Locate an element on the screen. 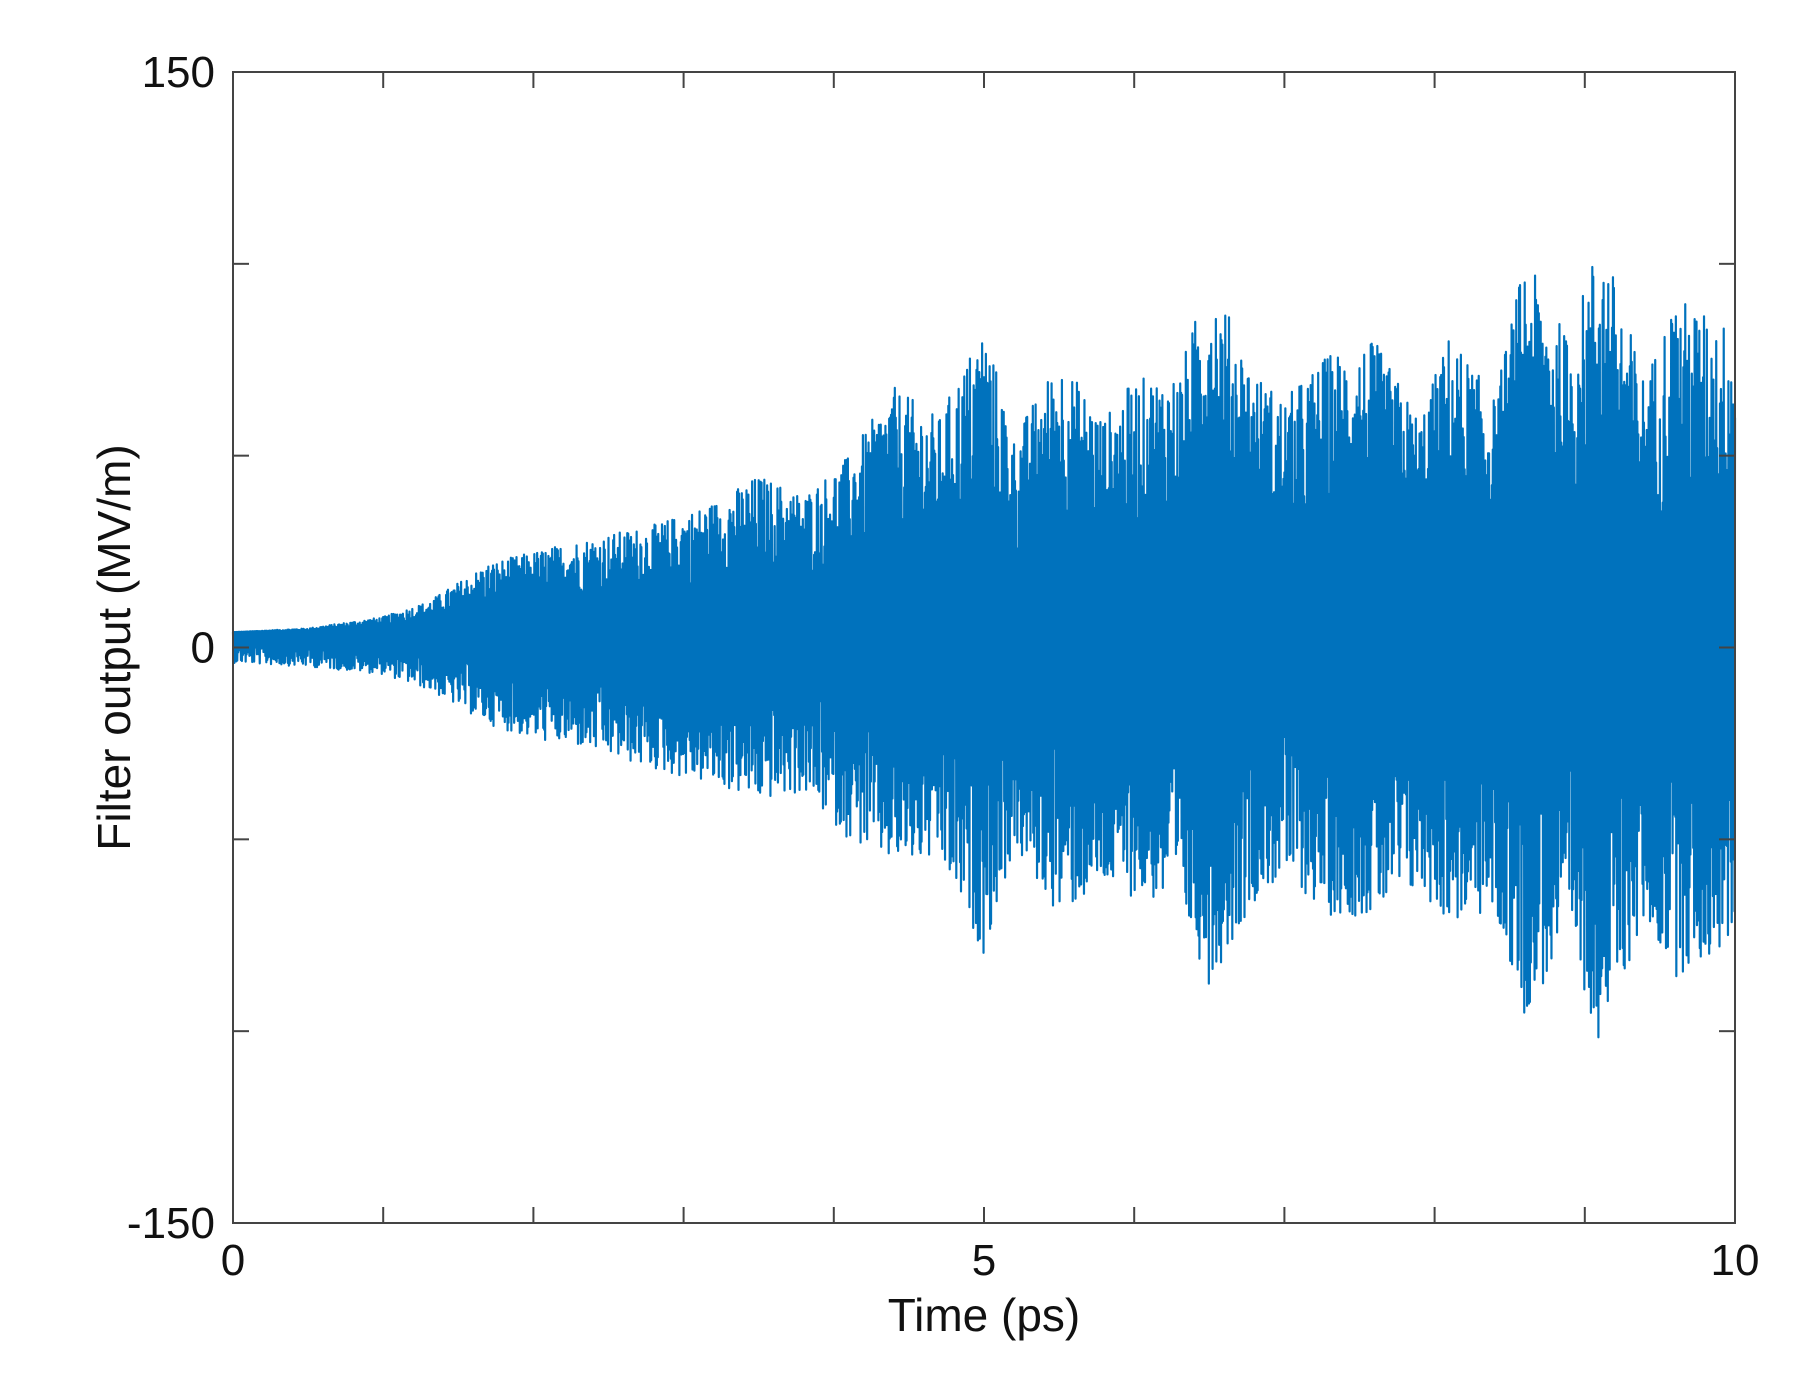 The image size is (1805, 1394). x-tick-label: 10 is located at coordinates (1735, 1260).